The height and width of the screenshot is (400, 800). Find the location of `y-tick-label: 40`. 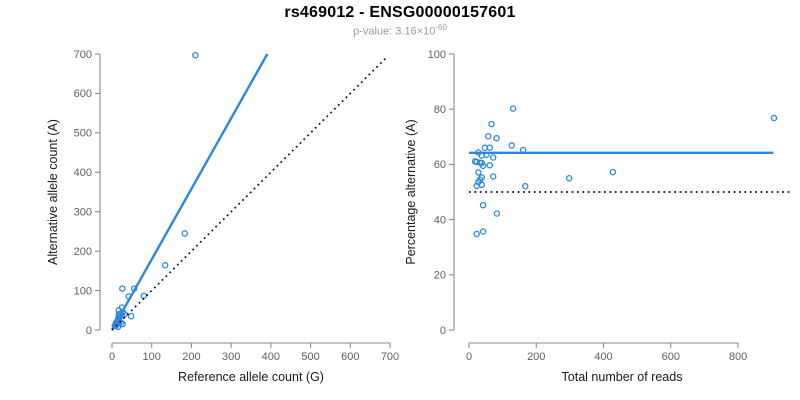

y-tick-label: 40 is located at coordinates (440, 220).